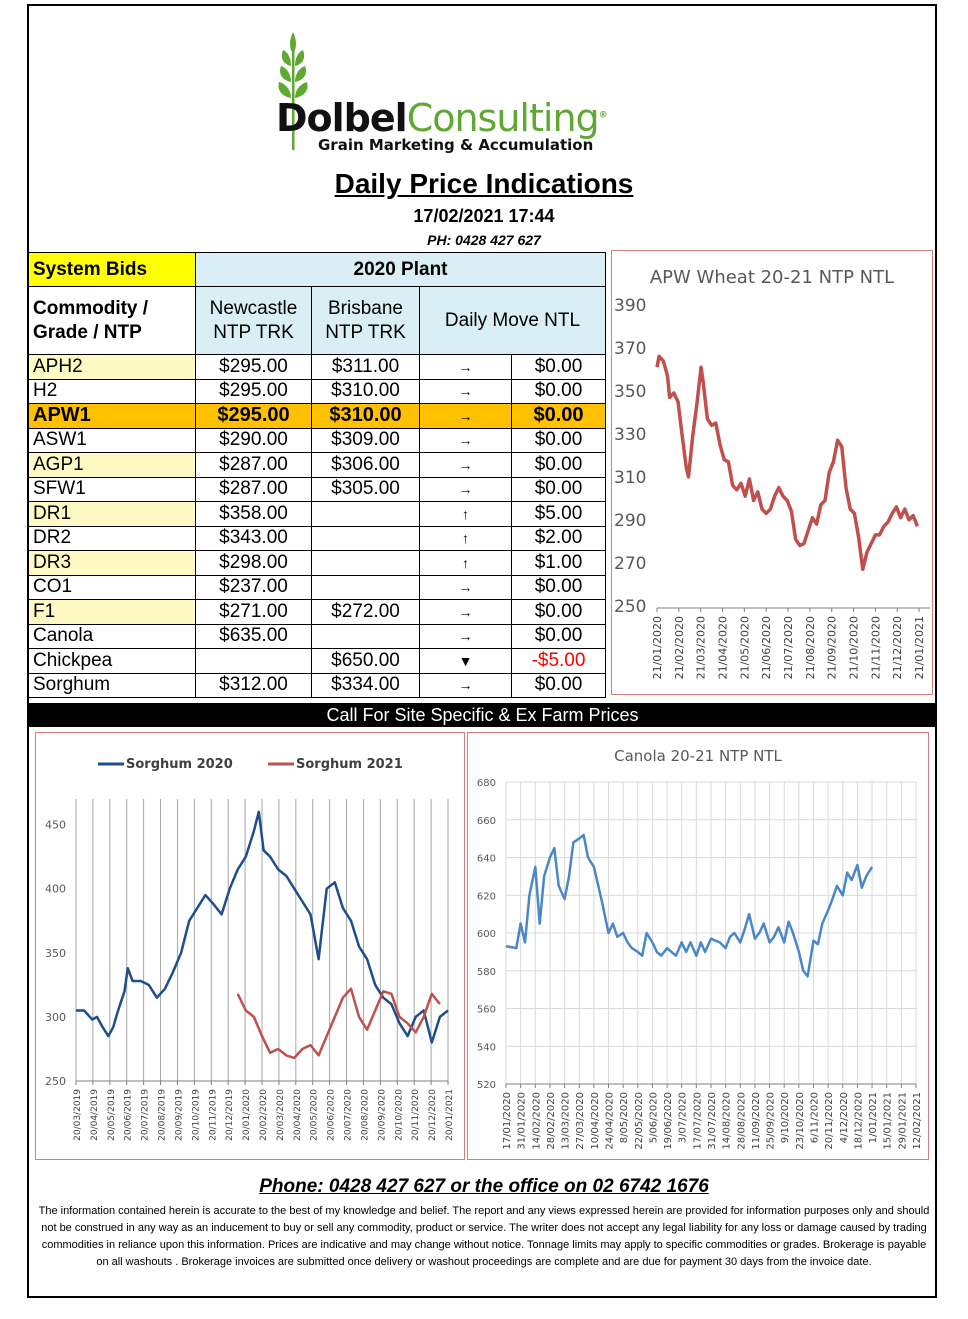 The image size is (968, 1319). What do you see at coordinates (298, 1115) in the screenshot?
I see `x-tick-label: 20/04/2020` at bounding box center [298, 1115].